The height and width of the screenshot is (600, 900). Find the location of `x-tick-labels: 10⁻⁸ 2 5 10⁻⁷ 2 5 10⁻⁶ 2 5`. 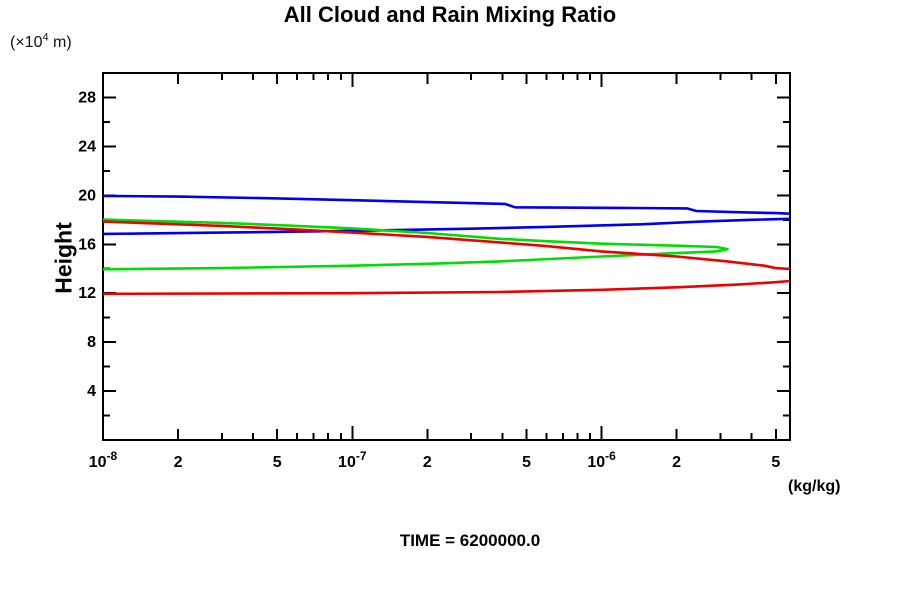

x-tick-labels: 10⁻⁸ 2 5 10⁻⁷ 2 5 10⁻⁶ 2 5 is located at coordinates (435, 460).